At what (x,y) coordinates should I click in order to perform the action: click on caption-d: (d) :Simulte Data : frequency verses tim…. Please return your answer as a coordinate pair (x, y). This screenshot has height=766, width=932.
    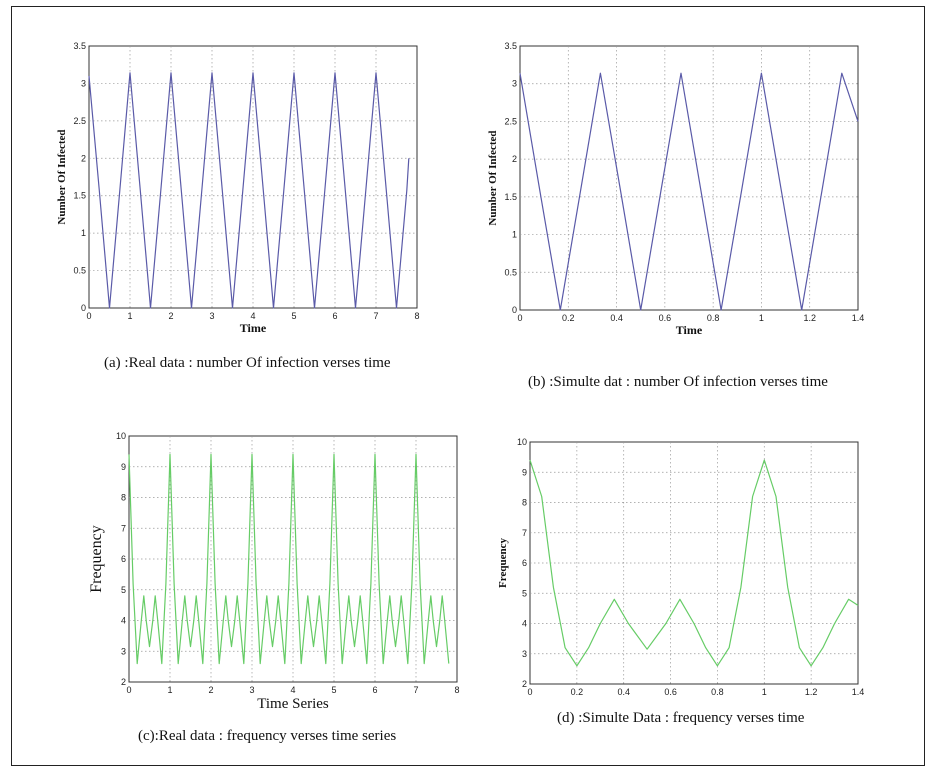
    Looking at the image, I should click on (681, 718).